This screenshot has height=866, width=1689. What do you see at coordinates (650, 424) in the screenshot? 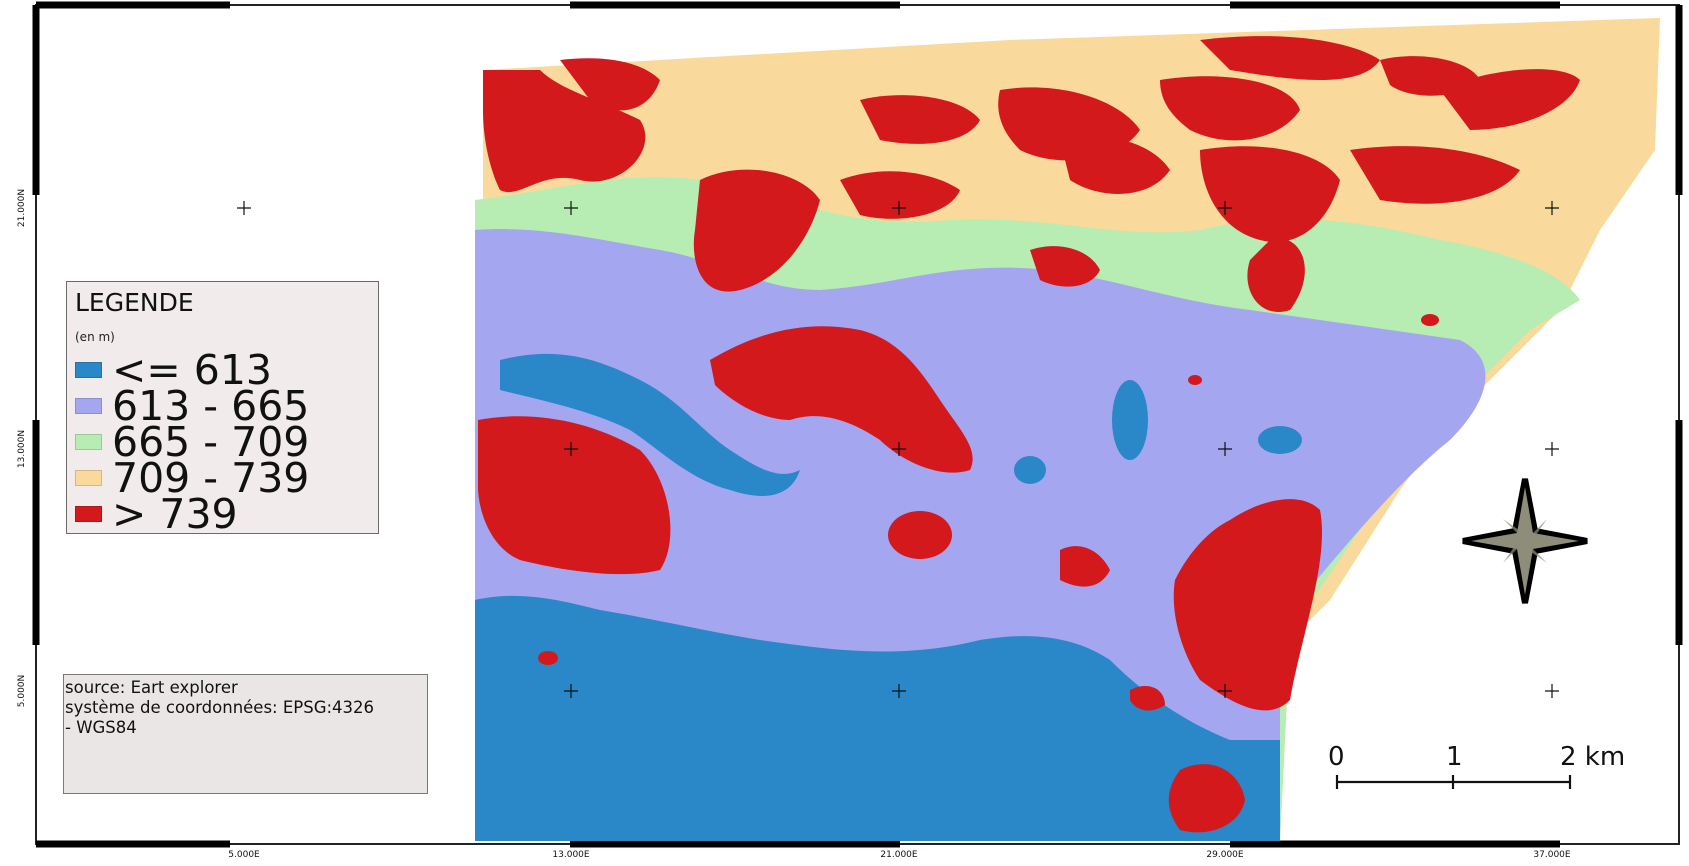
I see `class-blue-channel` at bounding box center [650, 424].